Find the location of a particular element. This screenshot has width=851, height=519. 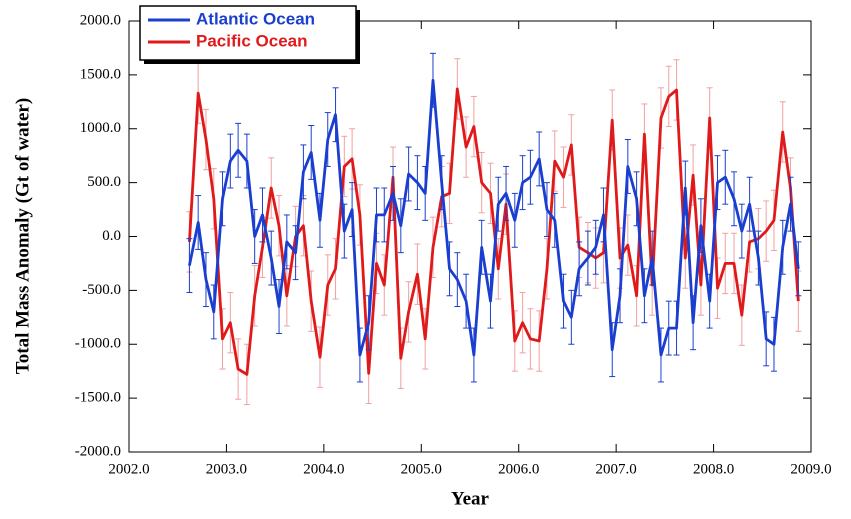

legend-box is located at coordinates (248, 33).